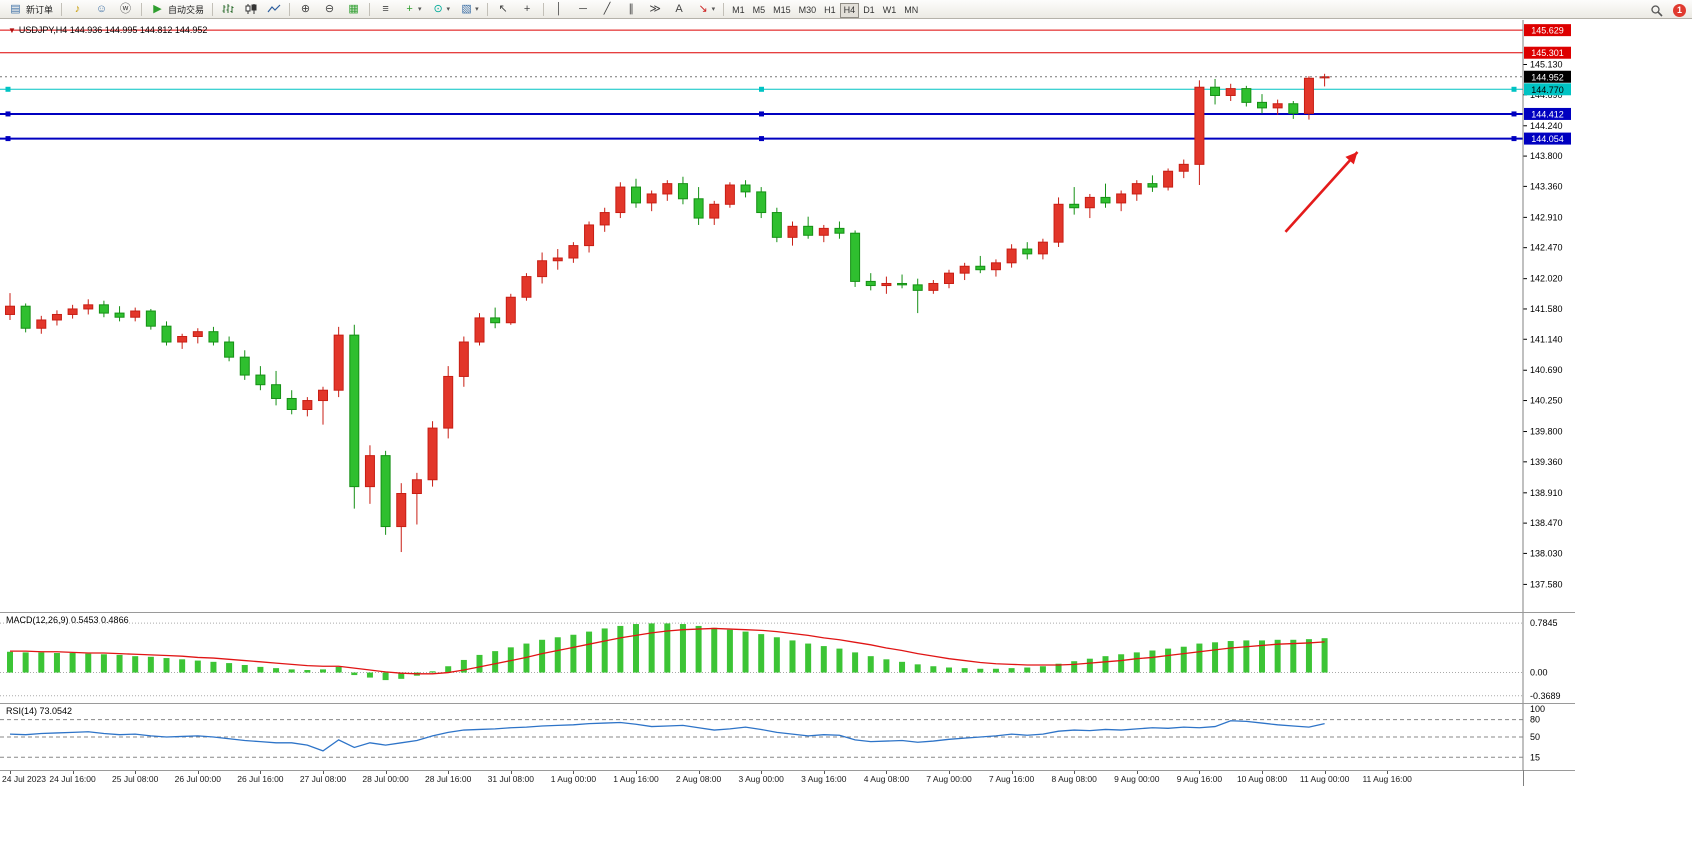 The image size is (1692, 849). What do you see at coordinates (808, 10) in the screenshot?
I see `timeframe-button-M30: M30` at bounding box center [808, 10].